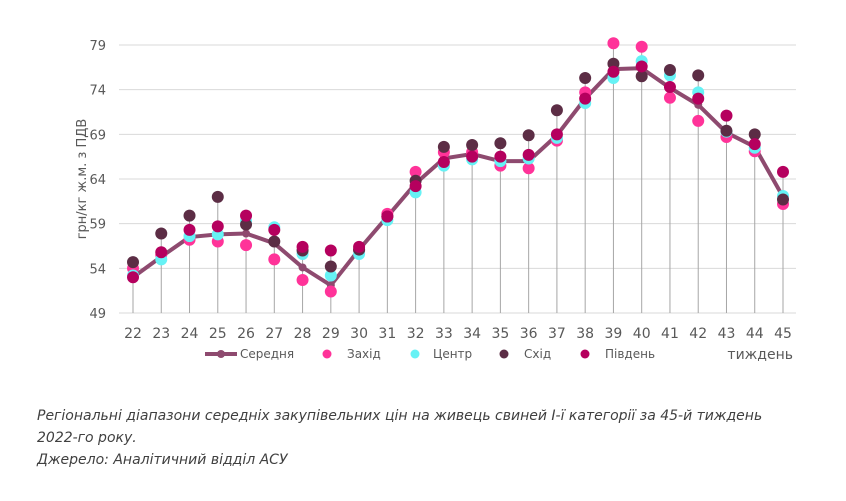 The height and width of the screenshot is (501, 846). Describe the element at coordinates (161, 334) in the screenshot. I see `x-tick-label: 23` at that location.